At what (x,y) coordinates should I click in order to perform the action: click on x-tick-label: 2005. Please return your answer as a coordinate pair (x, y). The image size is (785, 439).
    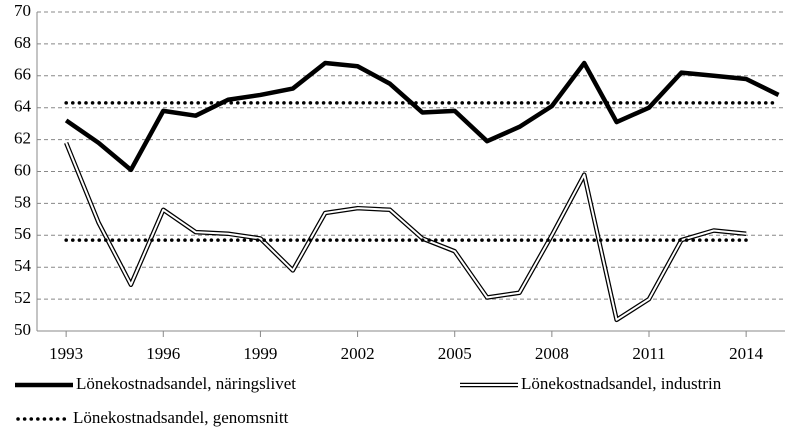
    Looking at the image, I should click on (455, 353).